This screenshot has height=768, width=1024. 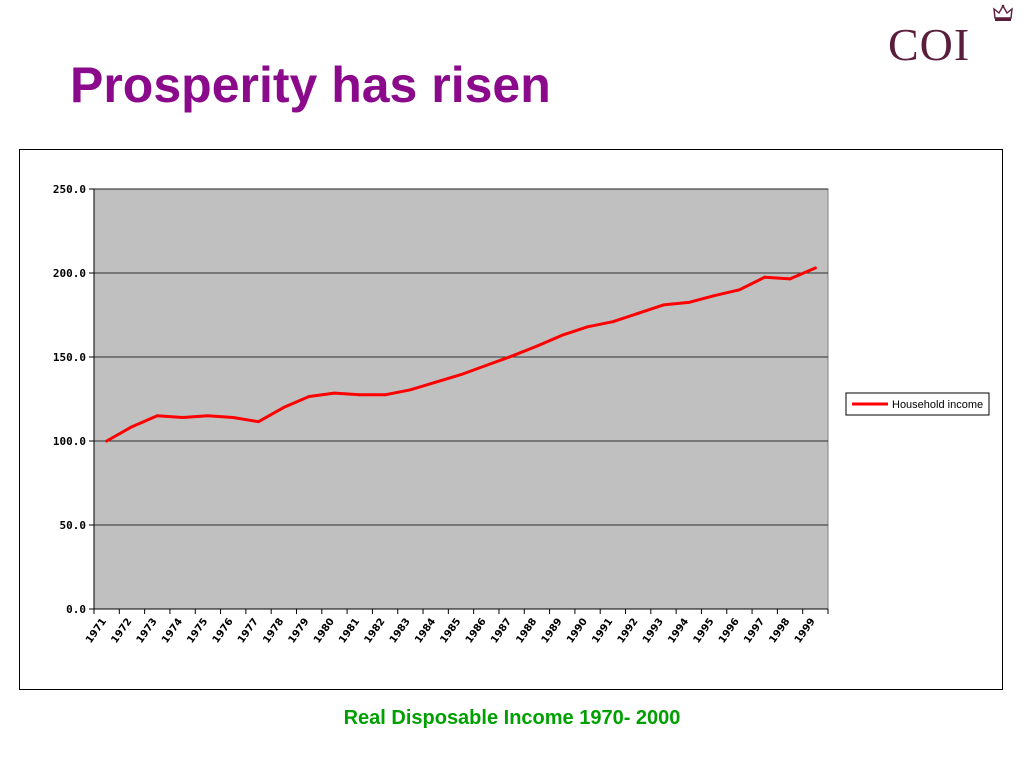 I want to click on x-tick-label: 1993, so click(x=653, y=630).